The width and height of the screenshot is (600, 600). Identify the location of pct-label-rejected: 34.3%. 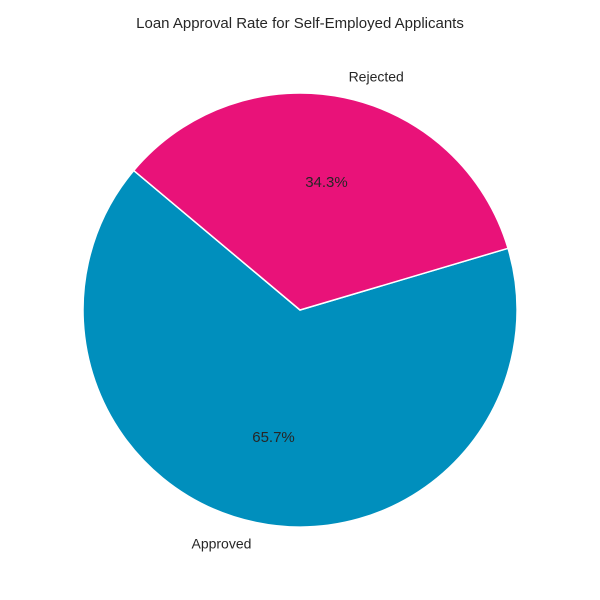
(326, 182).